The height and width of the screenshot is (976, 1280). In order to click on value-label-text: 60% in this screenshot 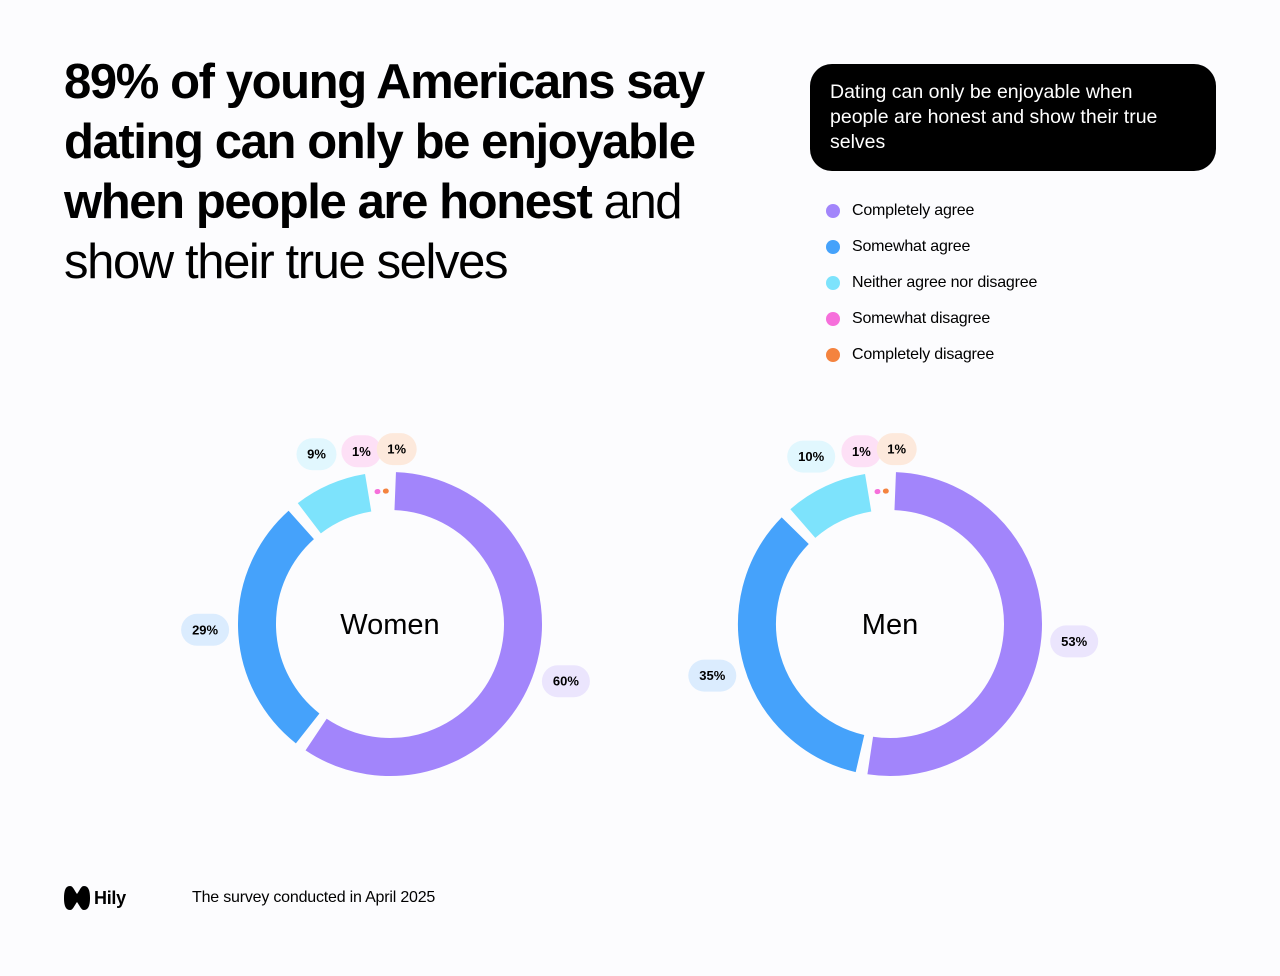, I will do `click(566, 681)`.